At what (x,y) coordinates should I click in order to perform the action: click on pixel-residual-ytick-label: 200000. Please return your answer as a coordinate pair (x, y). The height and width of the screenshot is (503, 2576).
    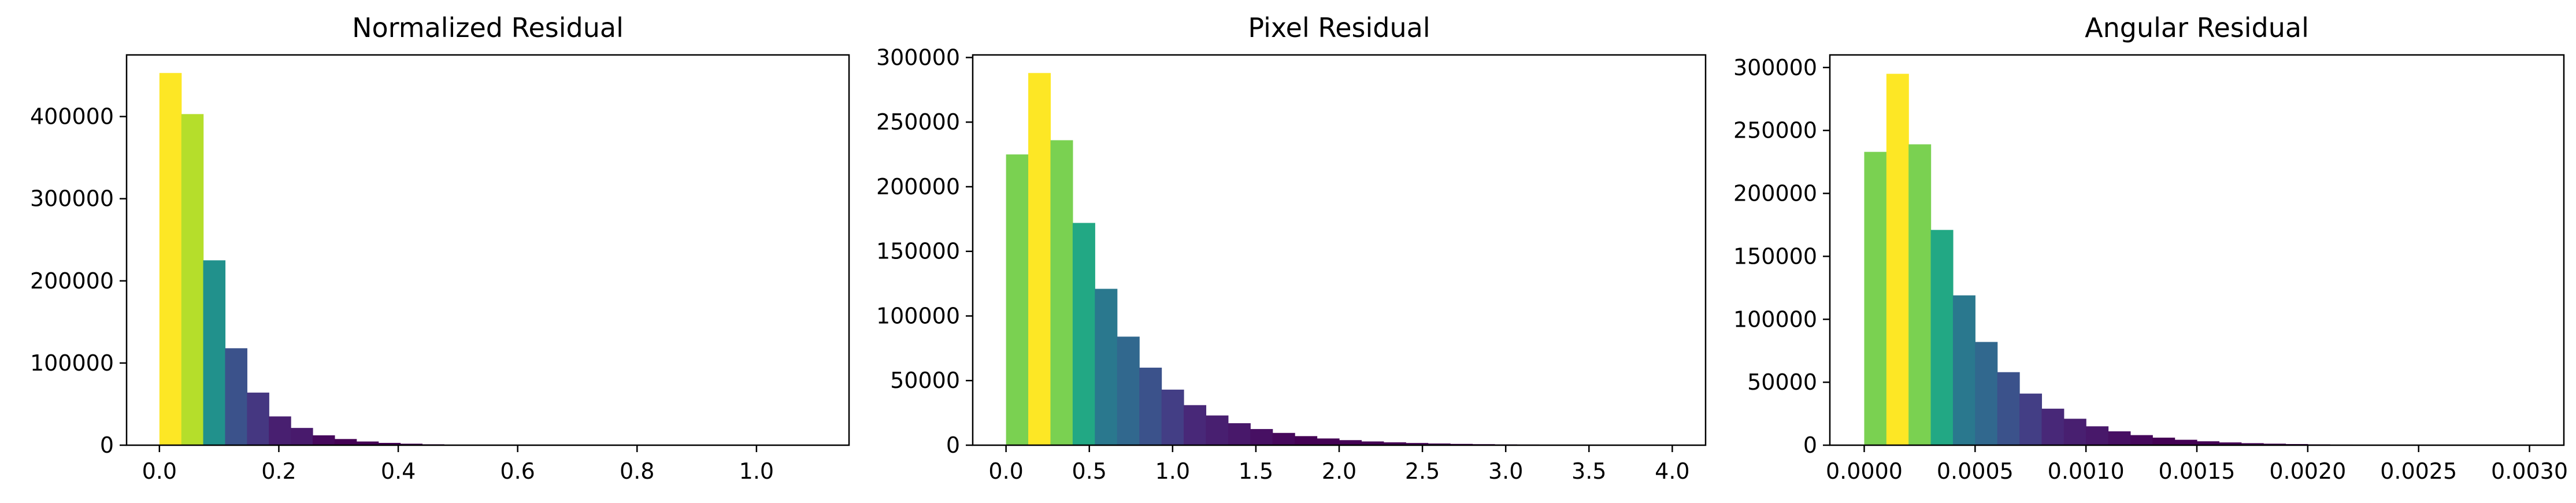
    Looking at the image, I should click on (918, 186).